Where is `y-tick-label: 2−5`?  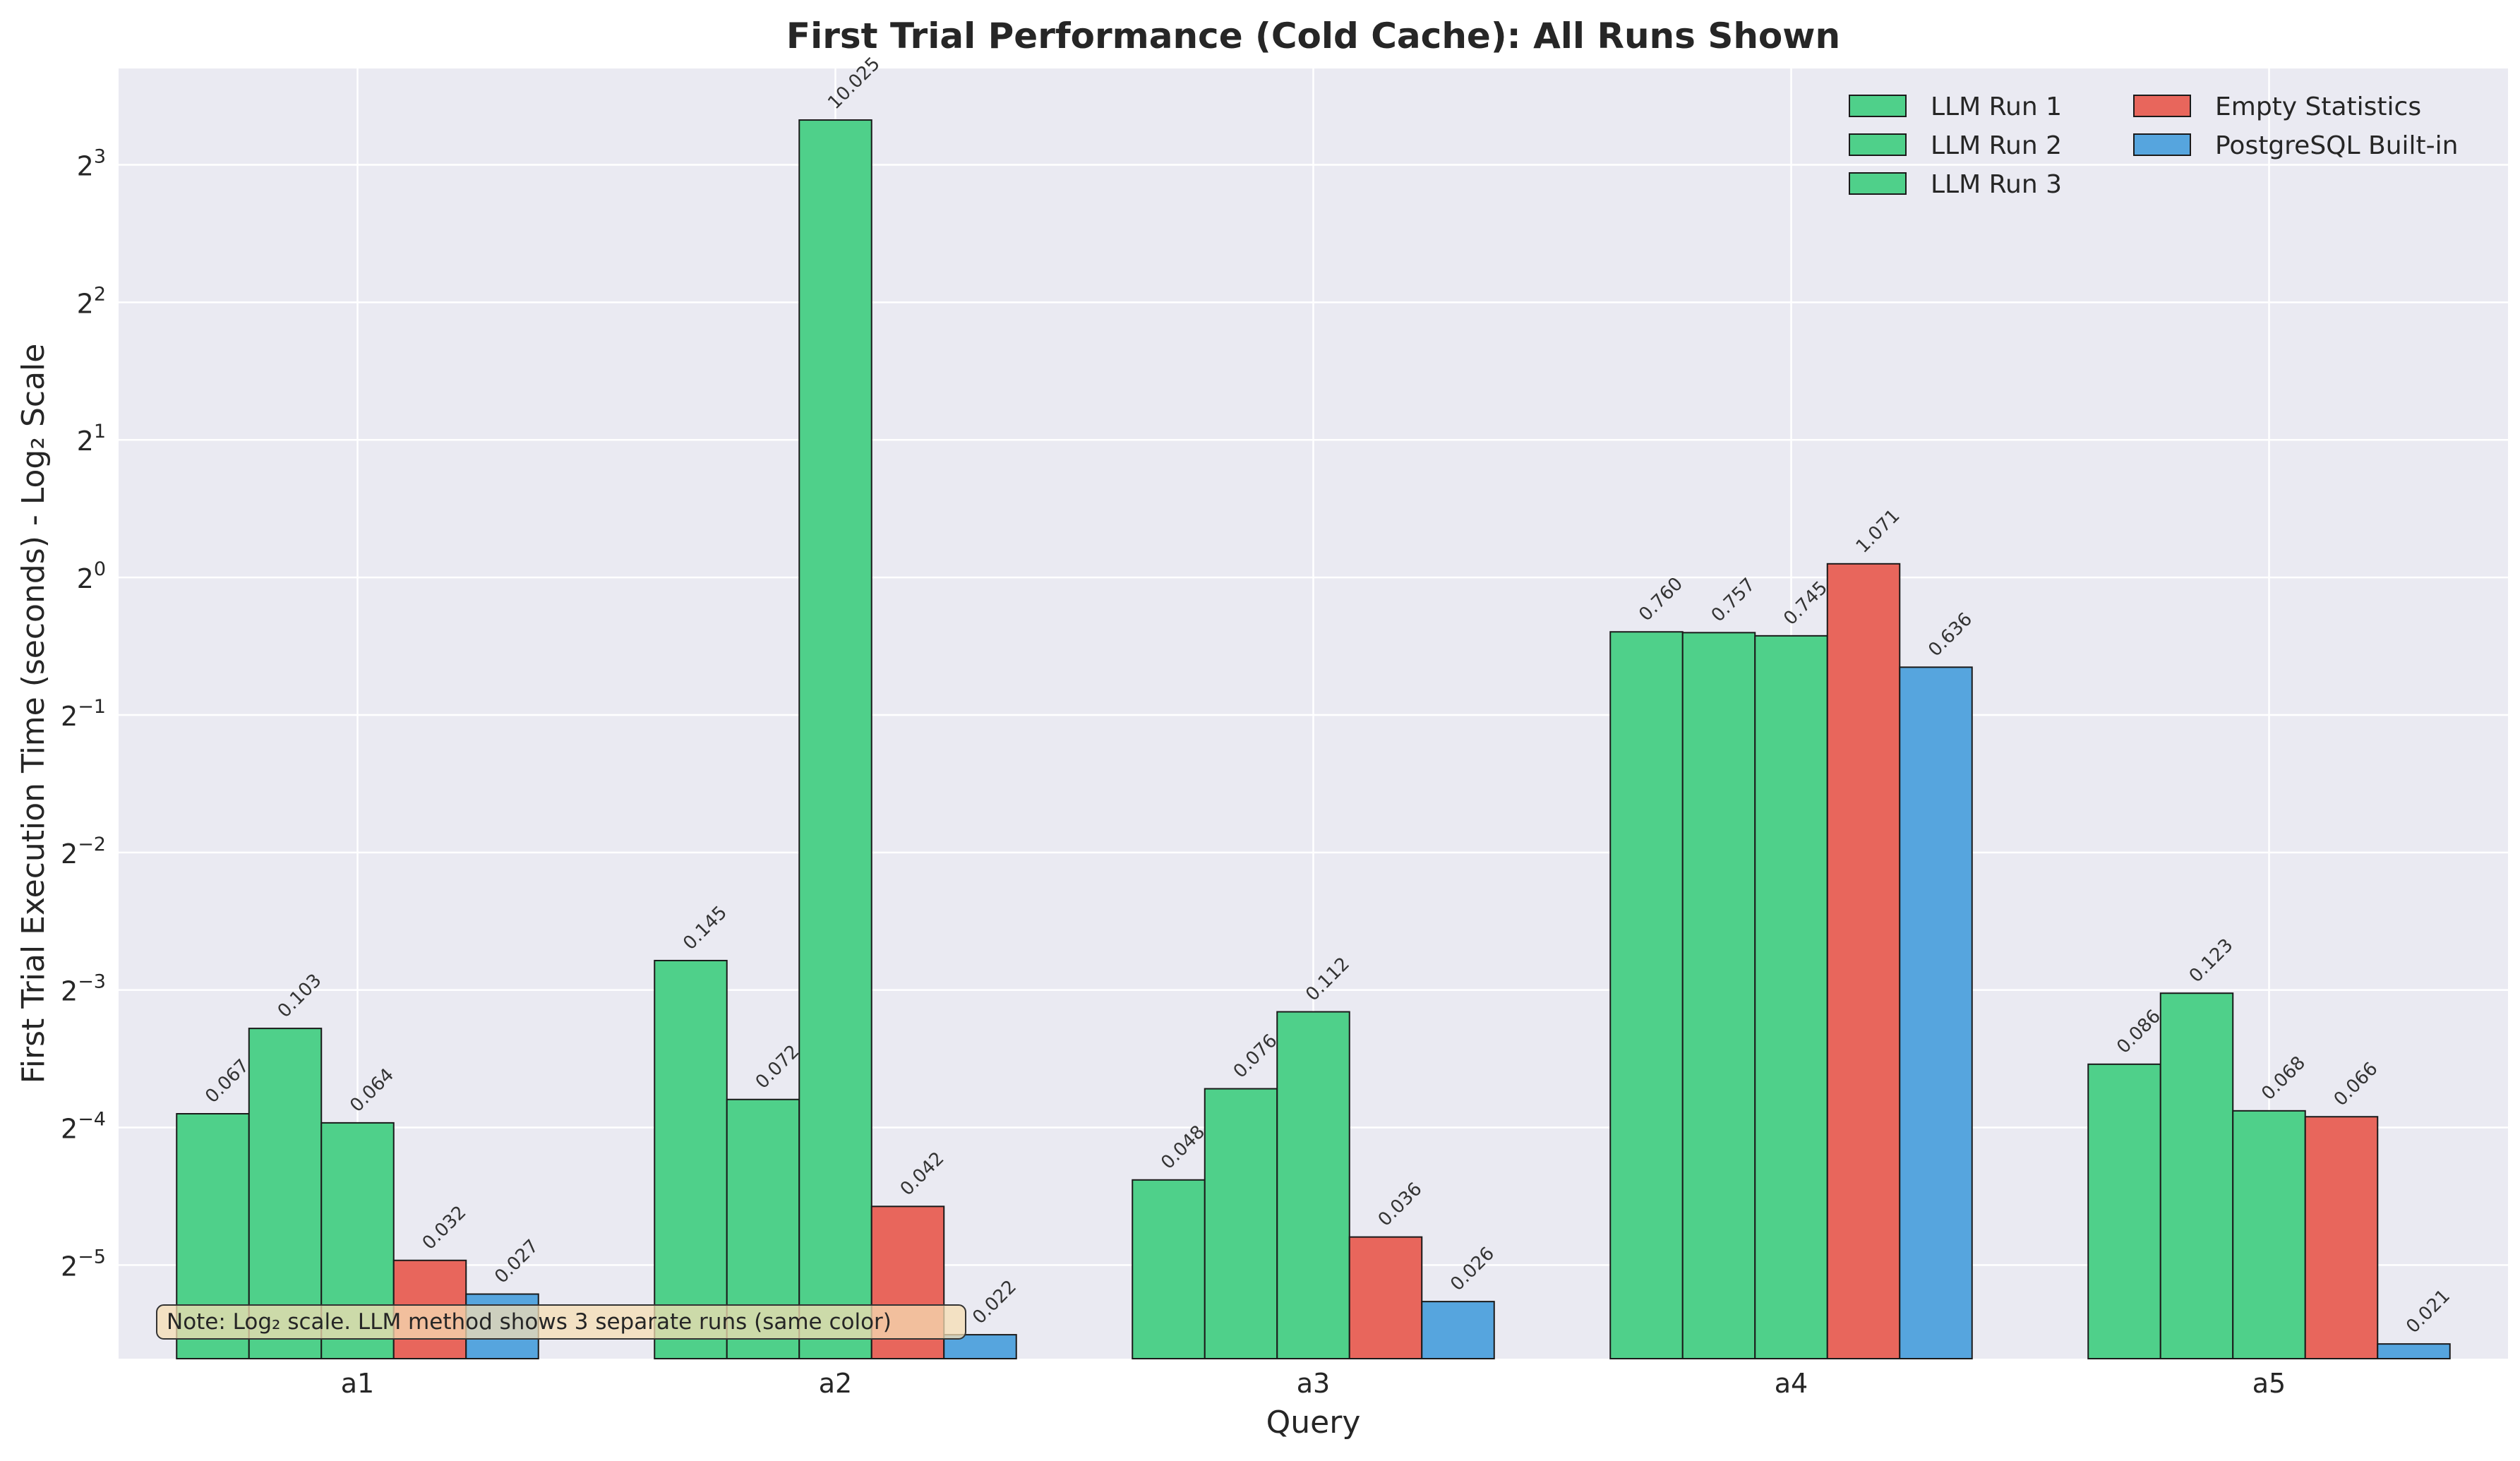
y-tick-label: 2−5 is located at coordinates (84, 1264).